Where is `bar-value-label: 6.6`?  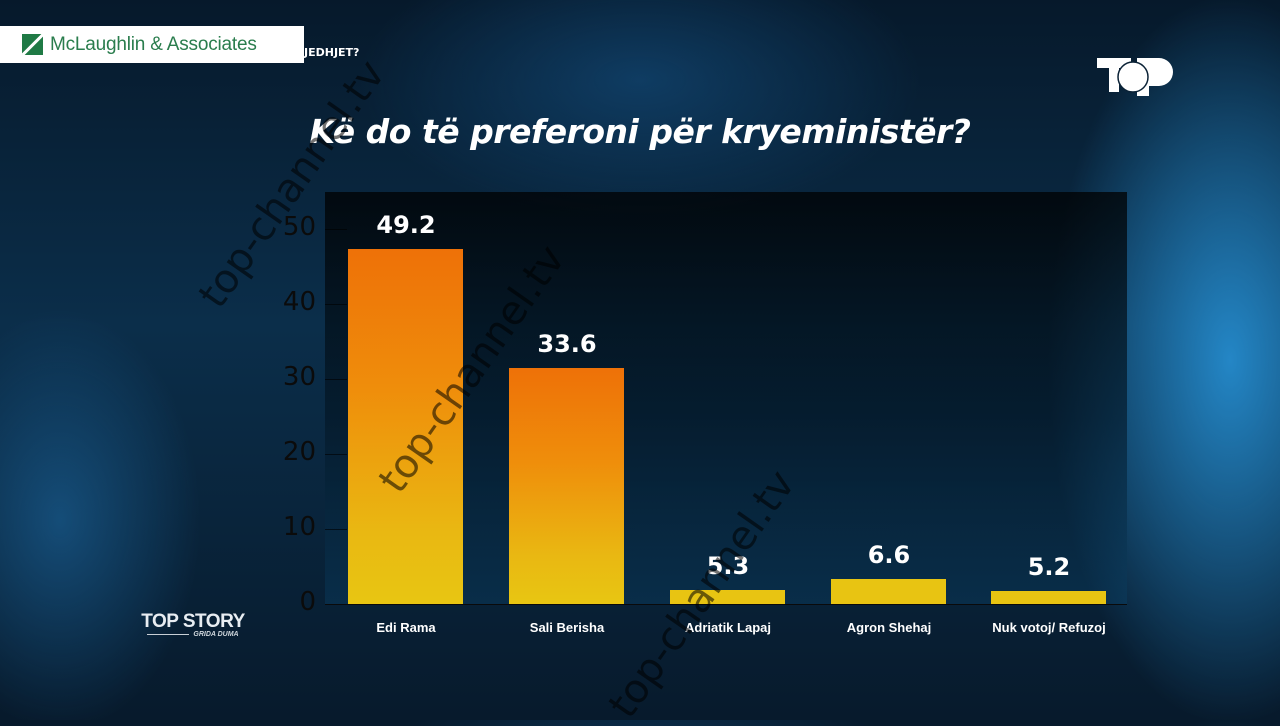 bar-value-label: 6.6 is located at coordinates (889, 555).